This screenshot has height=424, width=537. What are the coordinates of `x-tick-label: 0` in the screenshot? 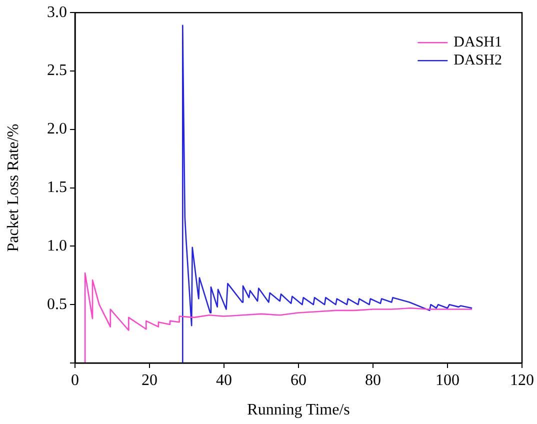 It's located at (75, 380).